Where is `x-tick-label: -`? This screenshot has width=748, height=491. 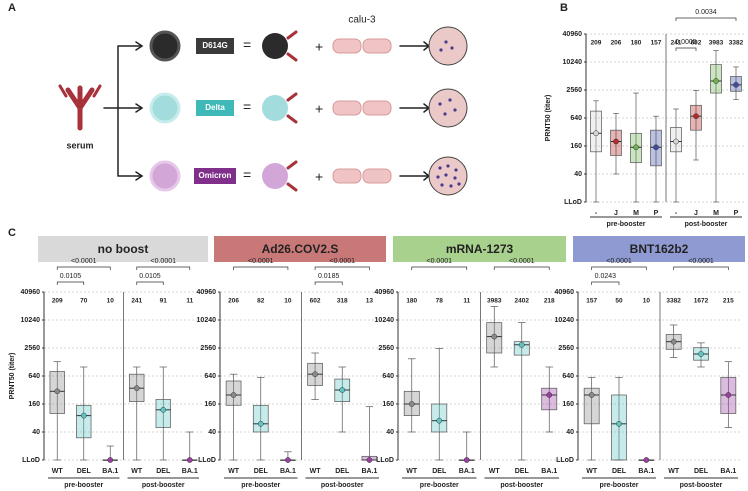 x-tick-label: - is located at coordinates (676, 213).